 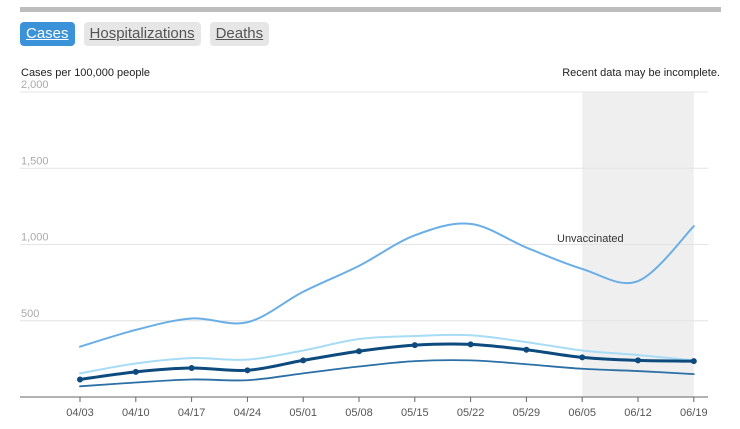 What do you see at coordinates (638, 413) in the screenshot?
I see `x-tick-label: 06/12` at bounding box center [638, 413].